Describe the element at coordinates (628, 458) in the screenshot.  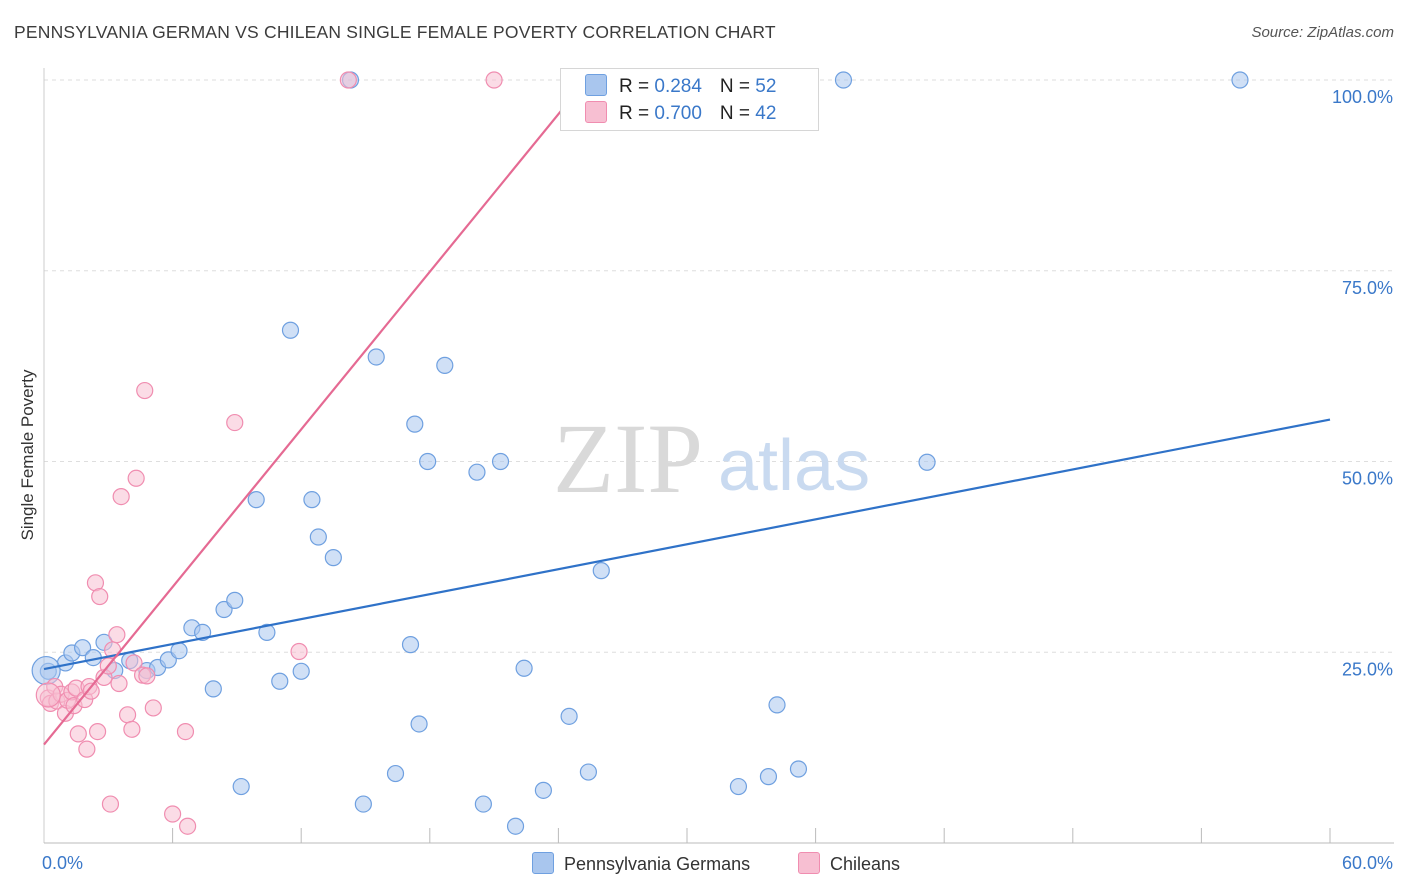
I see `watermark-zip: ZIP` at that location.